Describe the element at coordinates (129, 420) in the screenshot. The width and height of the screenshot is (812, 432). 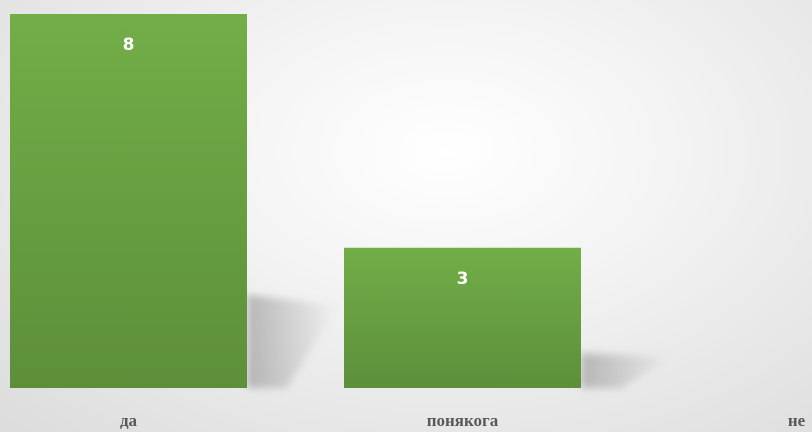
I see `category-label: да` at that location.